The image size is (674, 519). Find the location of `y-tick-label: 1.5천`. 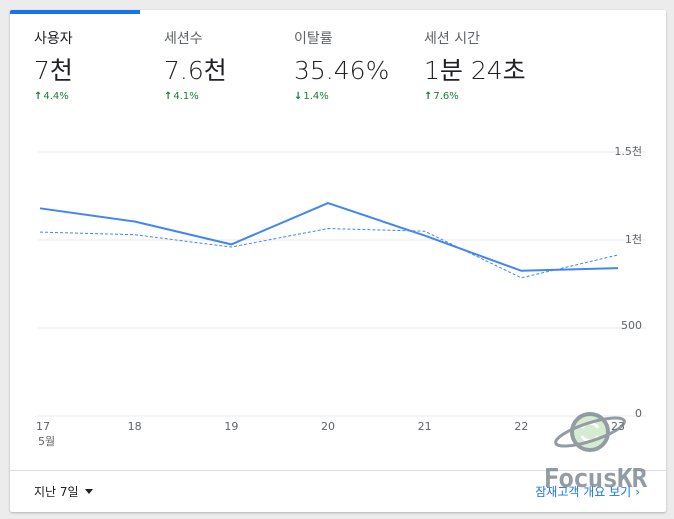

y-tick-label: 1.5천 is located at coordinates (628, 151).